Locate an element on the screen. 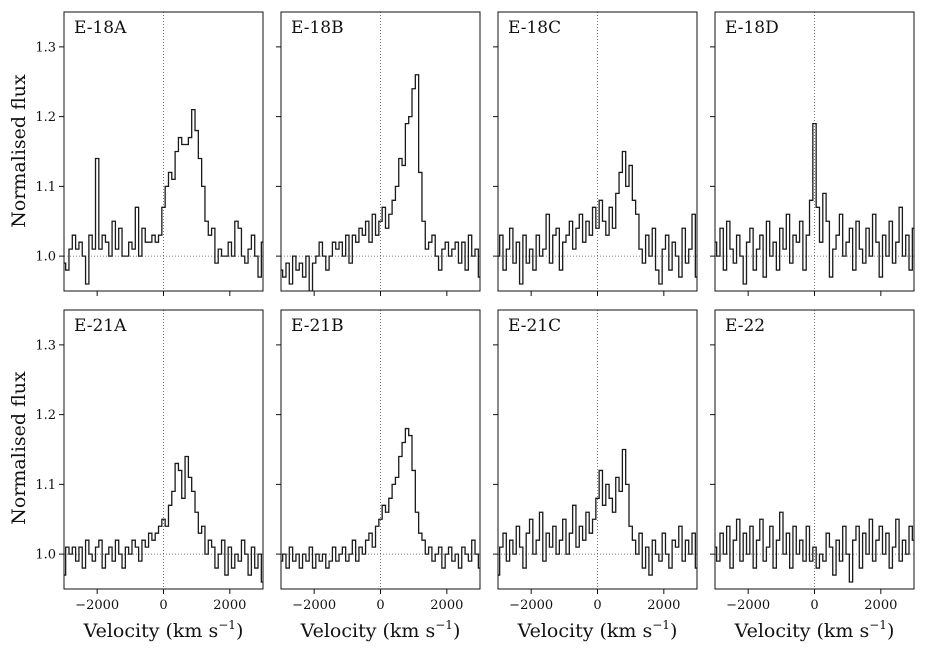 The width and height of the screenshot is (926, 654). panel-e-21b: −2000 0 2000 E-21B Velocity (km s−1) is located at coordinates (378, 475).